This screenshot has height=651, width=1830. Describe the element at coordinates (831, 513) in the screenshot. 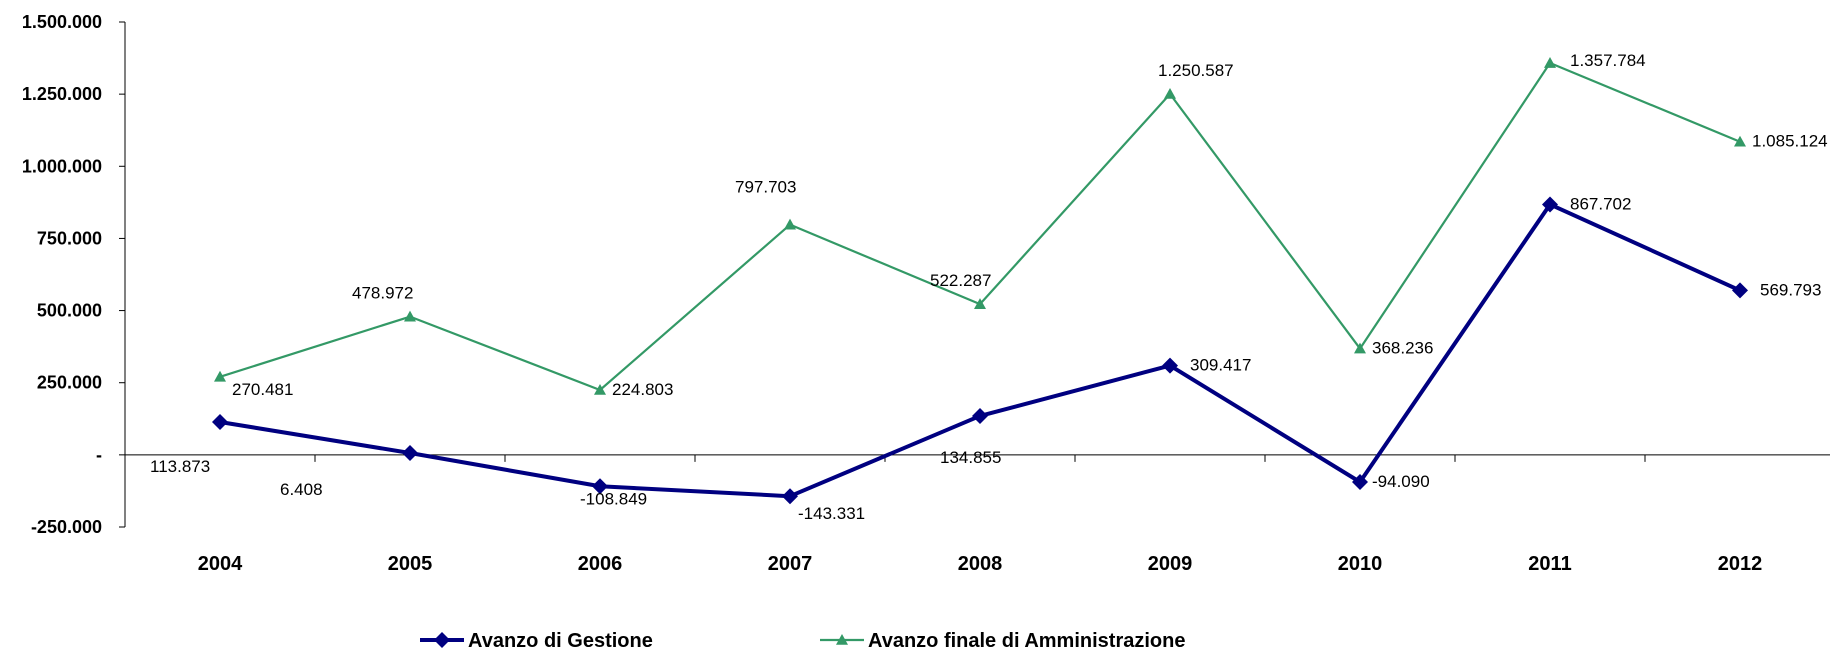

I see `data-label: -143.331` at that location.